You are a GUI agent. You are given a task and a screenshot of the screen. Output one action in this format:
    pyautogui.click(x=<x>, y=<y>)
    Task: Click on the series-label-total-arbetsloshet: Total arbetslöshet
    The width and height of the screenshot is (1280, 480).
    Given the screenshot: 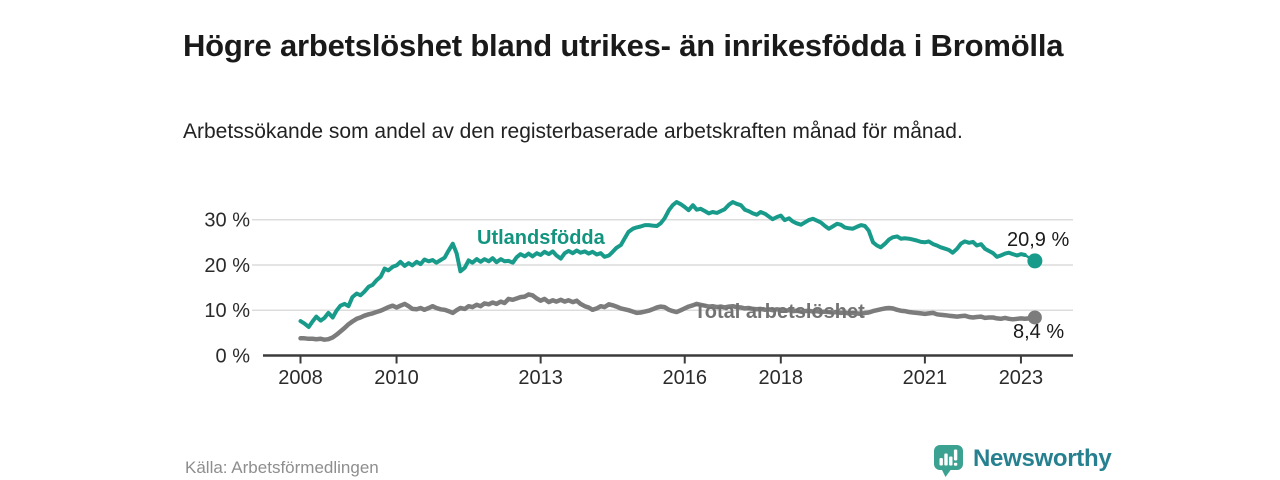 What is the action you would take?
    pyautogui.click(x=779, y=312)
    